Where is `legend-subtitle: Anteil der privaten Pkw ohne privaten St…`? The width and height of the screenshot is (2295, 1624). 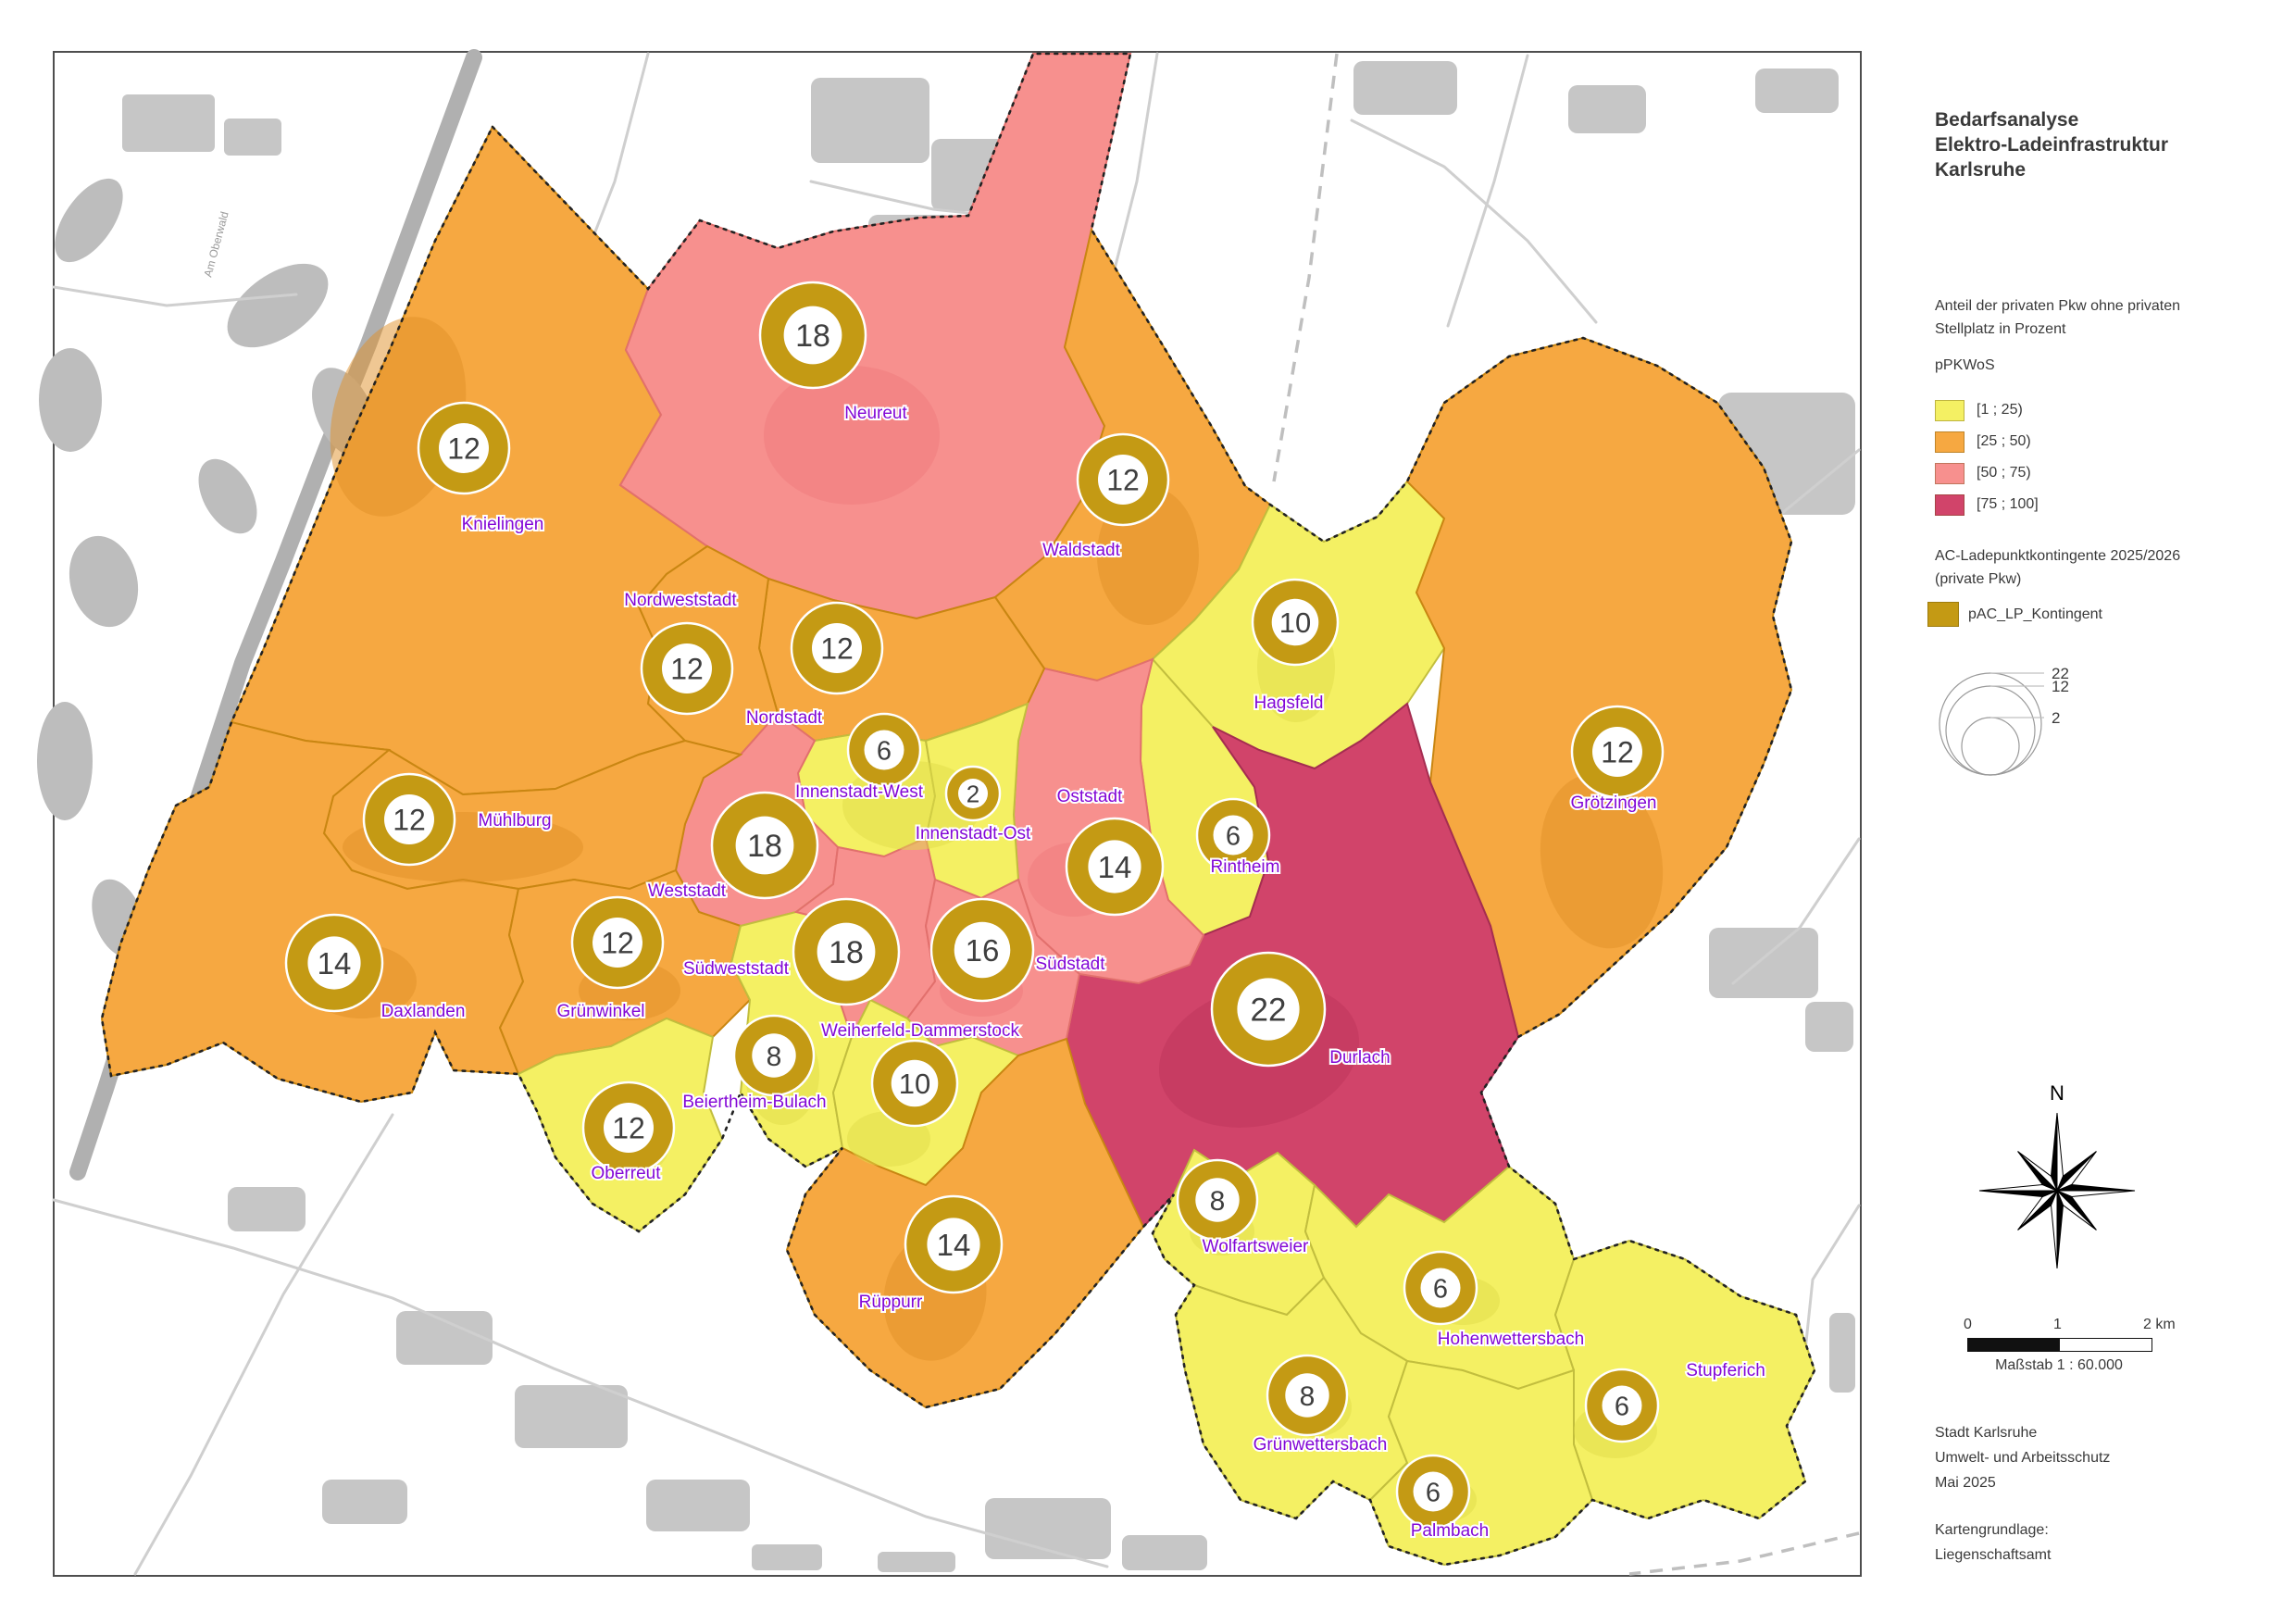
legend-subtitle: Anteil der privaten Pkw ohne privaten St… is located at coordinates (2057, 317).